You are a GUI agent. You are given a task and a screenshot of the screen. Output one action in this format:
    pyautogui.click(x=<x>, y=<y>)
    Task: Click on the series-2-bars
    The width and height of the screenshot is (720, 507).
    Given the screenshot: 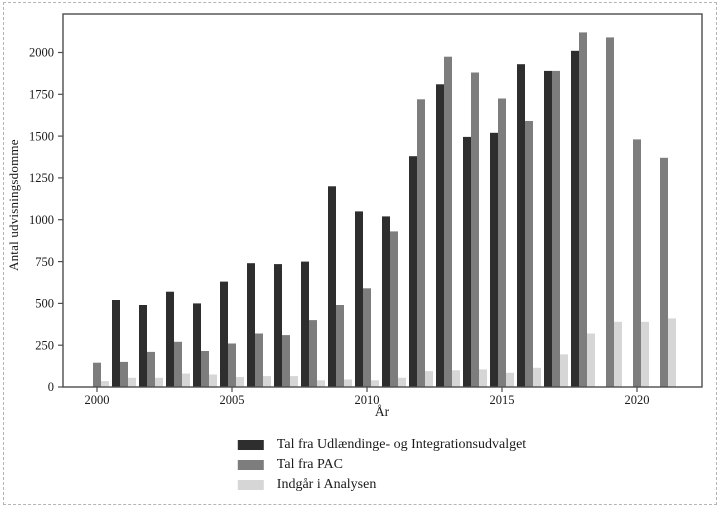 What is the action you would take?
    pyautogui.click(x=388, y=352)
    